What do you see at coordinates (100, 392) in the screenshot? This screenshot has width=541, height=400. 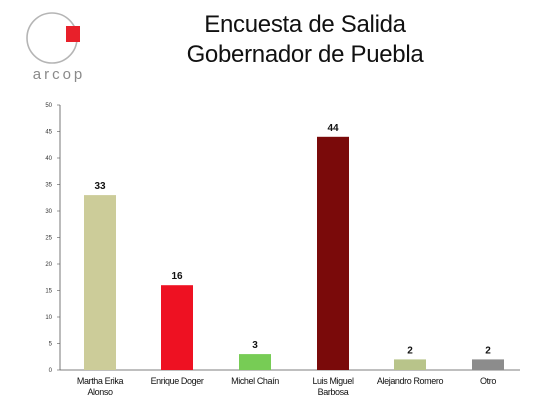 I see `x-tick-label: Alonso` at bounding box center [100, 392].